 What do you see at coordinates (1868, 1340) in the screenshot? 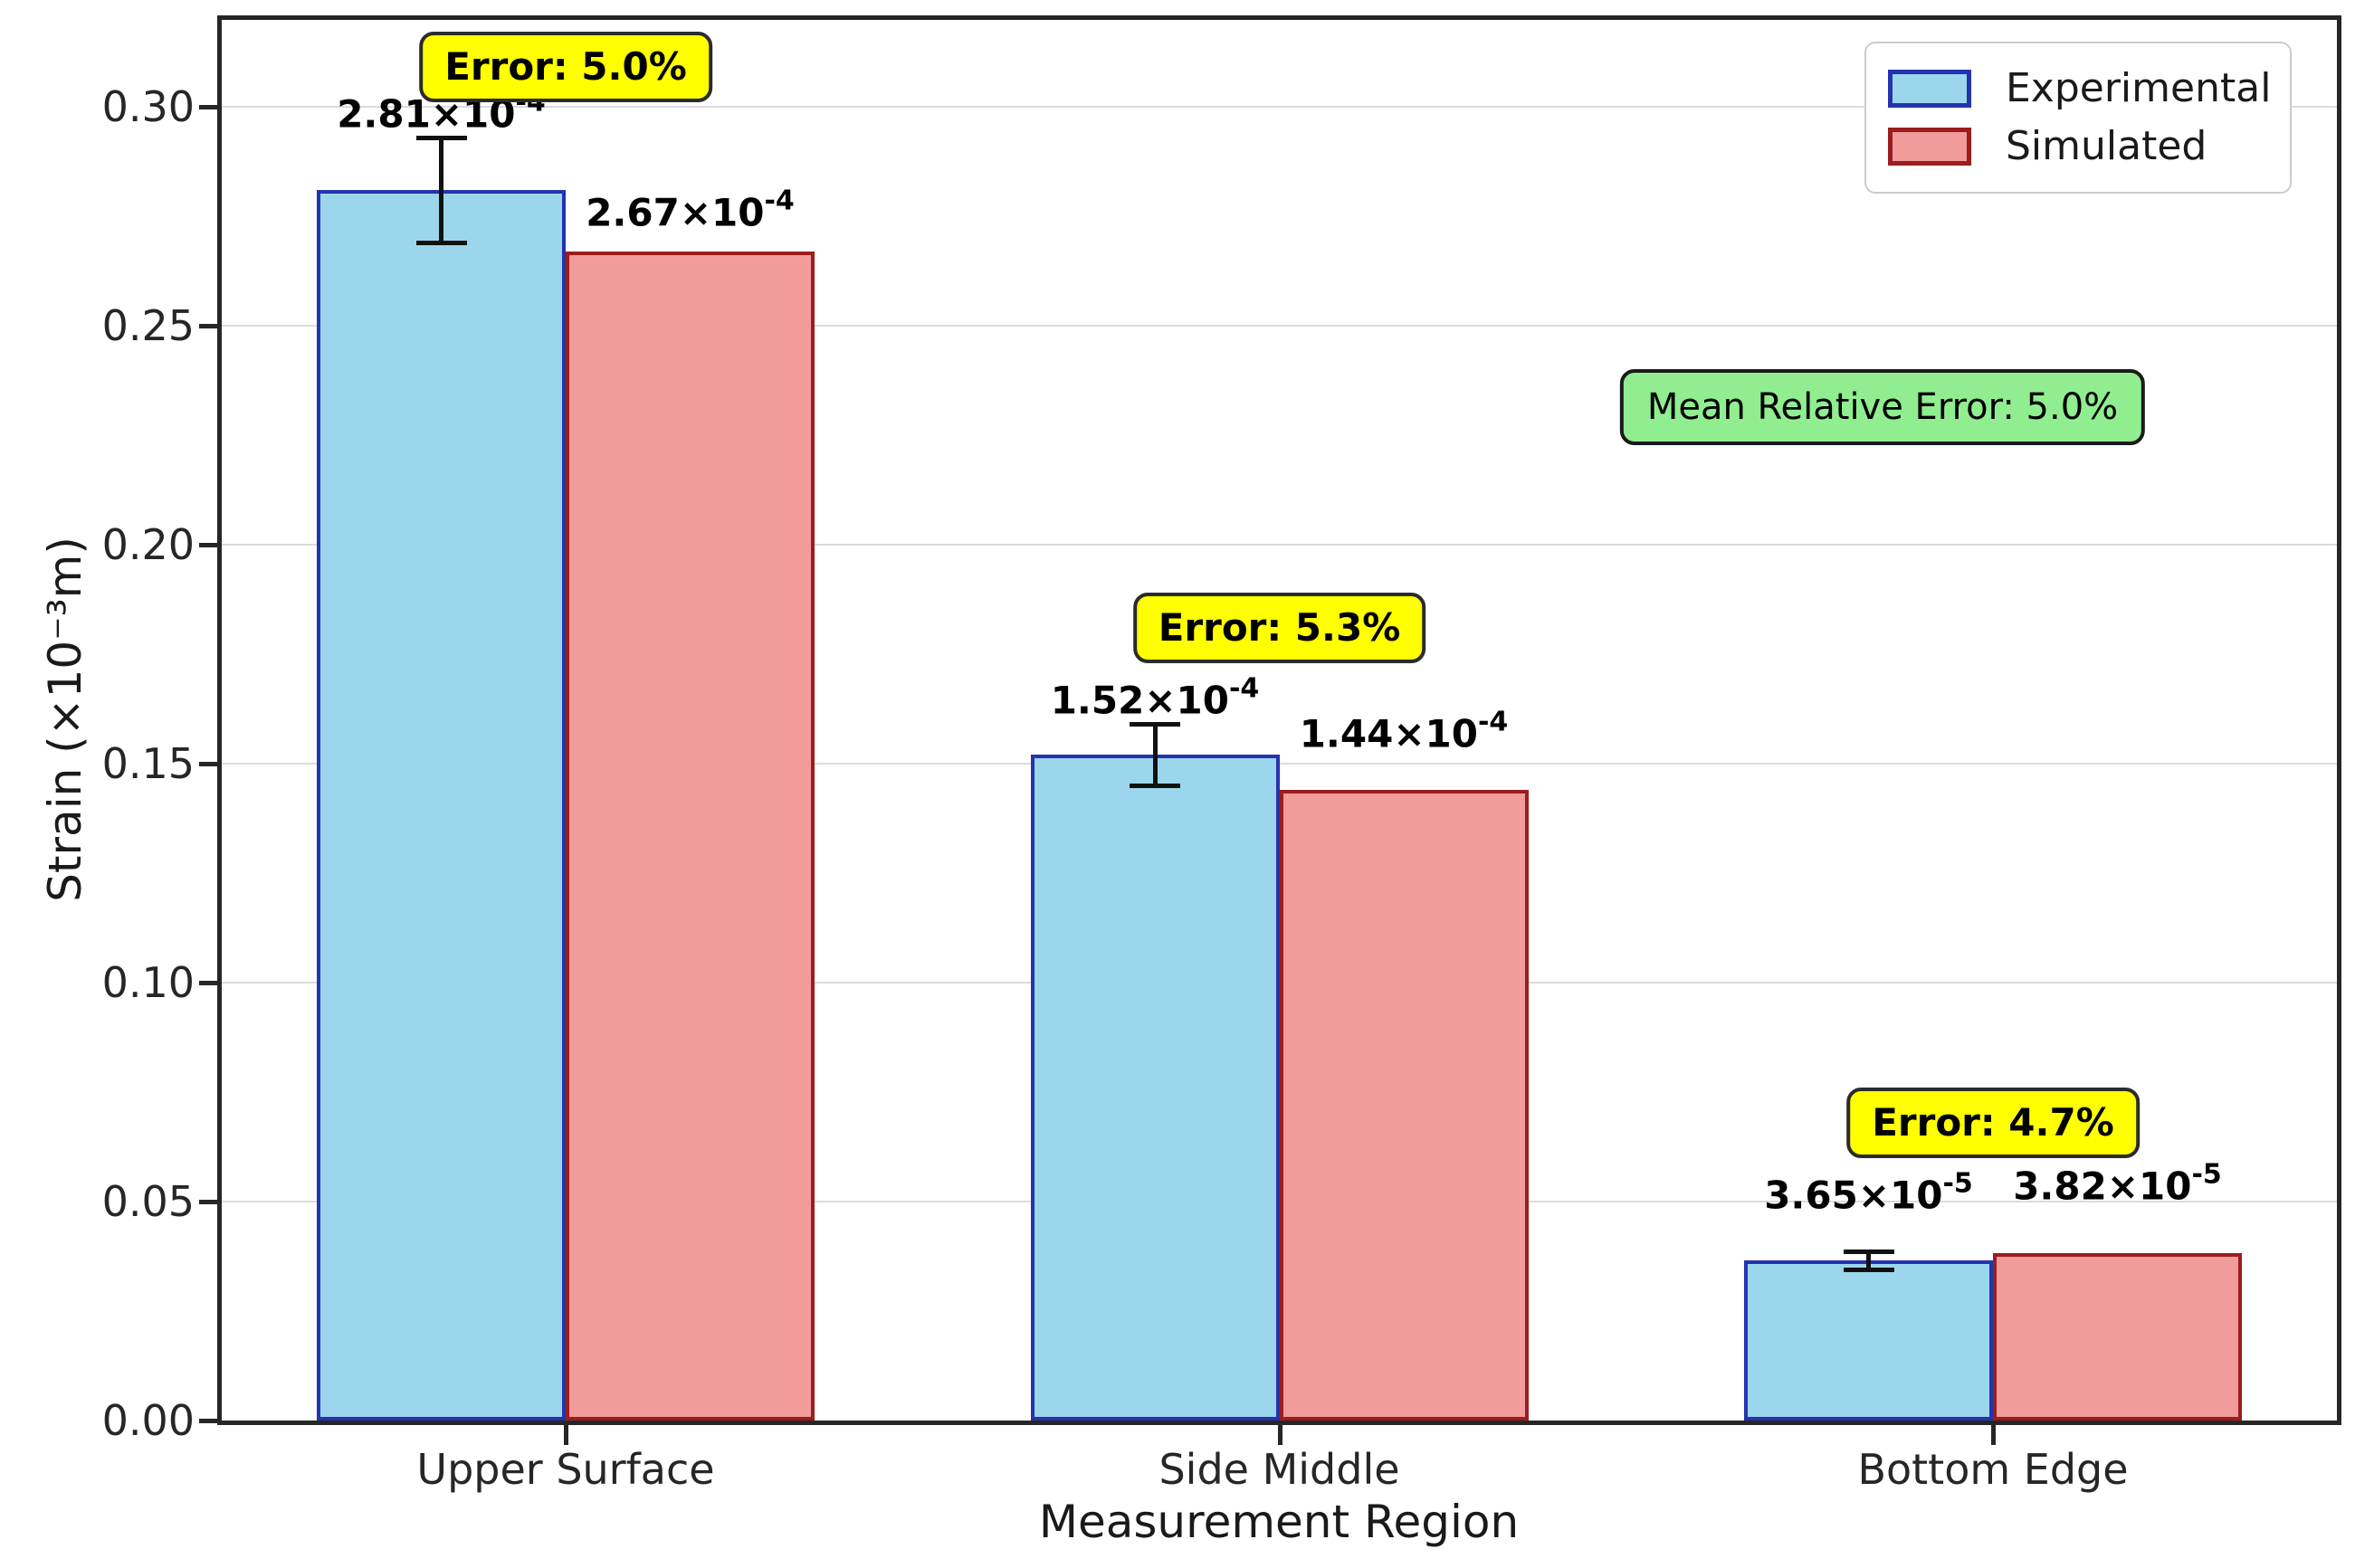
I see `bar-experimental-bottom-edge` at bounding box center [1868, 1340].